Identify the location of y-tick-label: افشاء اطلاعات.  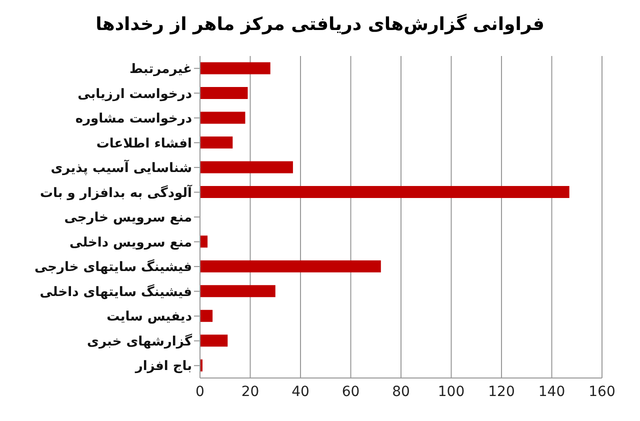
(144, 144).